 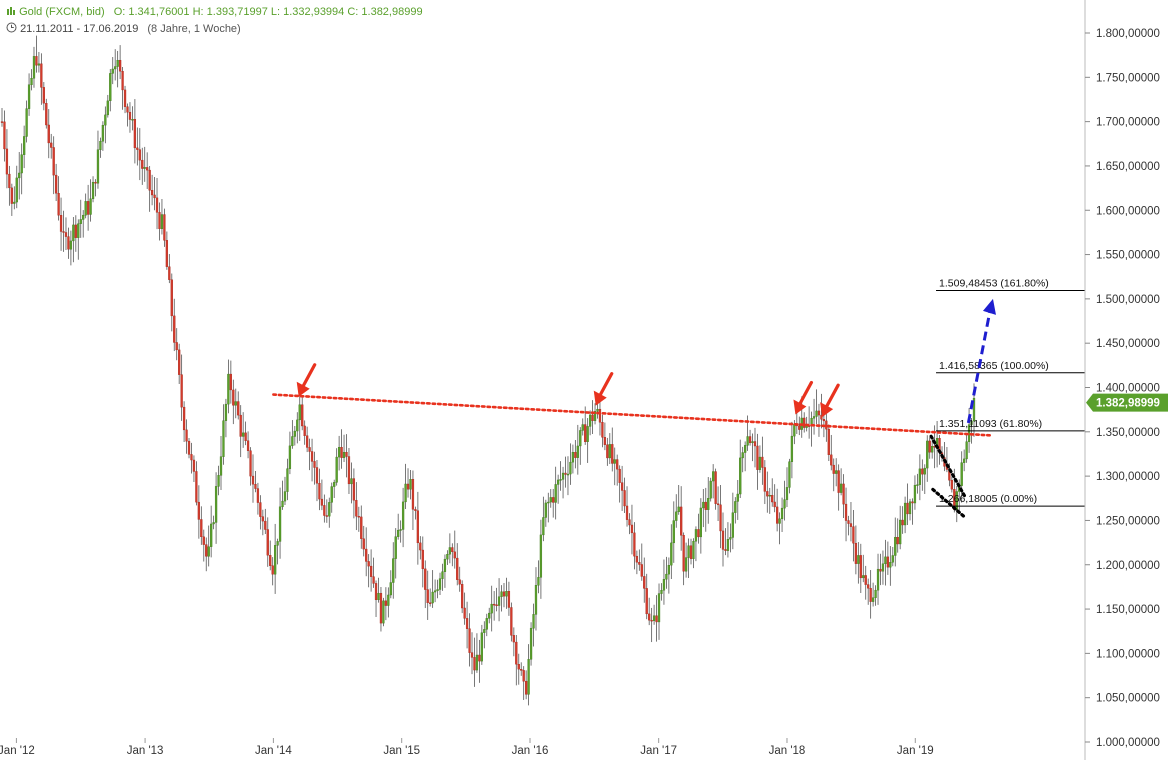 What do you see at coordinates (632, 415) in the screenshot?
I see `resistance-trendline` at bounding box center [632, 415].